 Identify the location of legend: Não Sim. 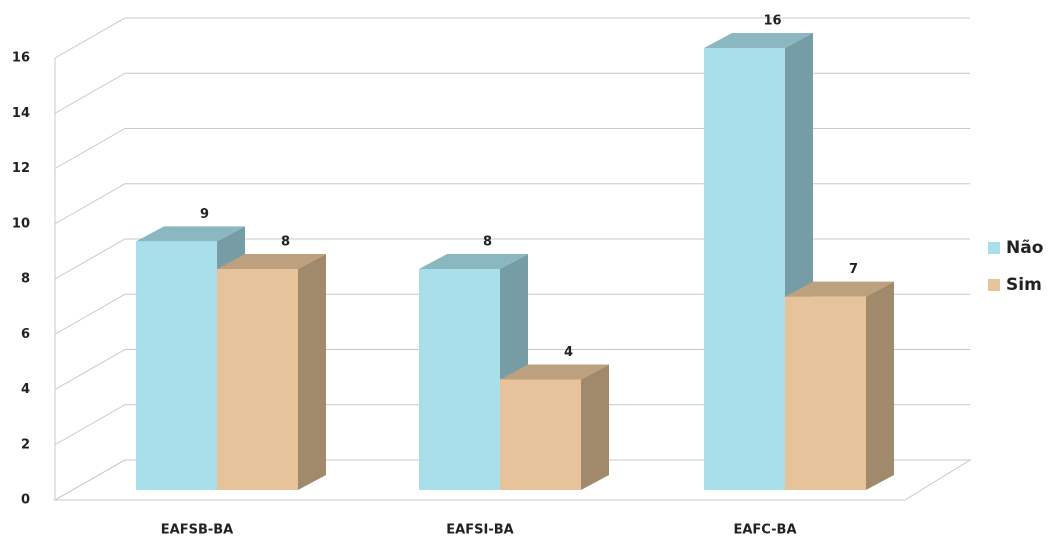
(1015, 266).